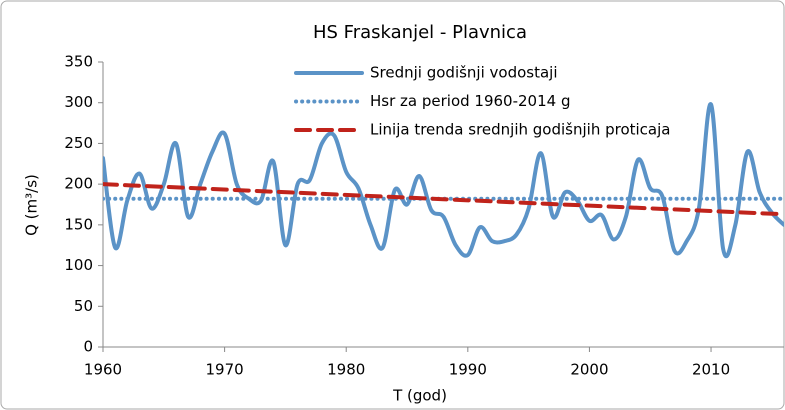 The width and height of the screenshot is (785, 410). I want to click on y-tick-label: 200, so click(78, 184).